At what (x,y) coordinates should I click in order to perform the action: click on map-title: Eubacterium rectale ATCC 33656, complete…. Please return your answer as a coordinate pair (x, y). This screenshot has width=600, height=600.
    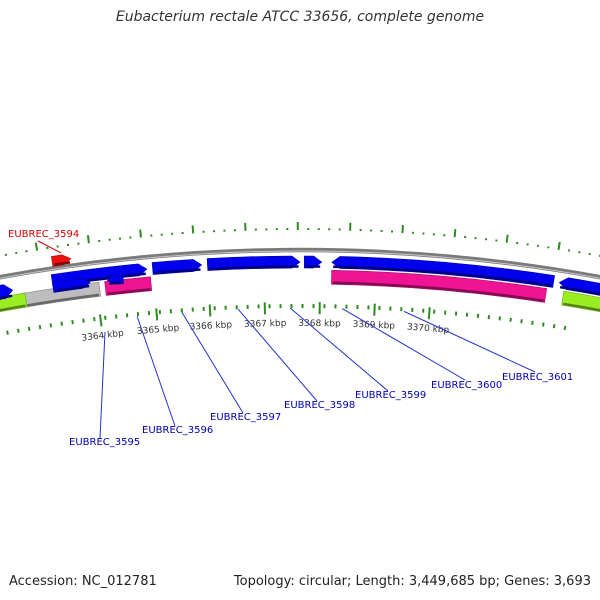
    Looking at the image, I should click on (300, 17).